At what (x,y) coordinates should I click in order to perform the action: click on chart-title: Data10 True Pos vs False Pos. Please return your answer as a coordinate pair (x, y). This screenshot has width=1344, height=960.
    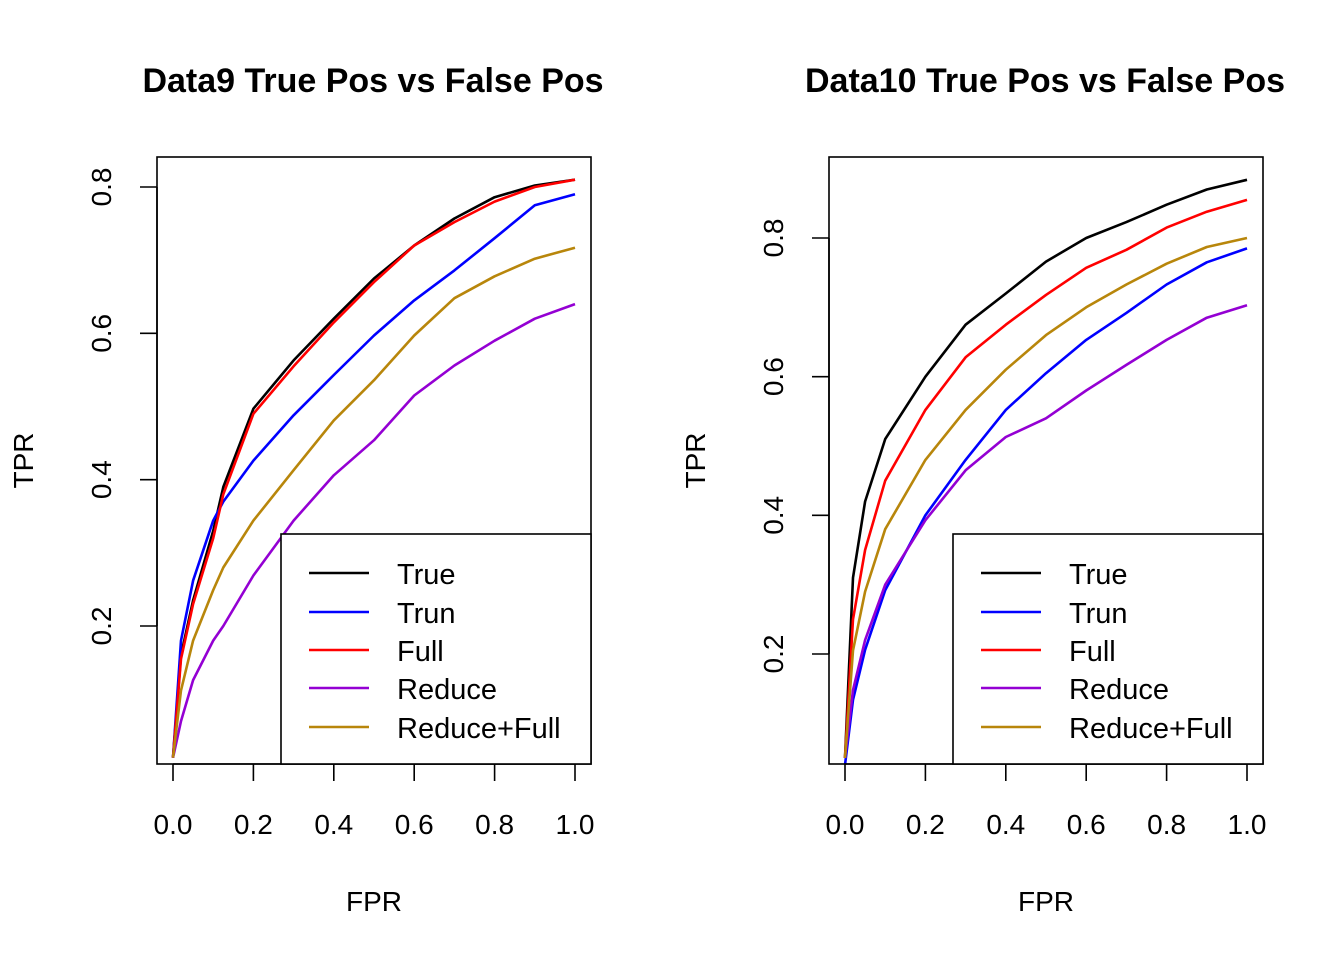
    Looking at the image, I should click on (1045, 81).